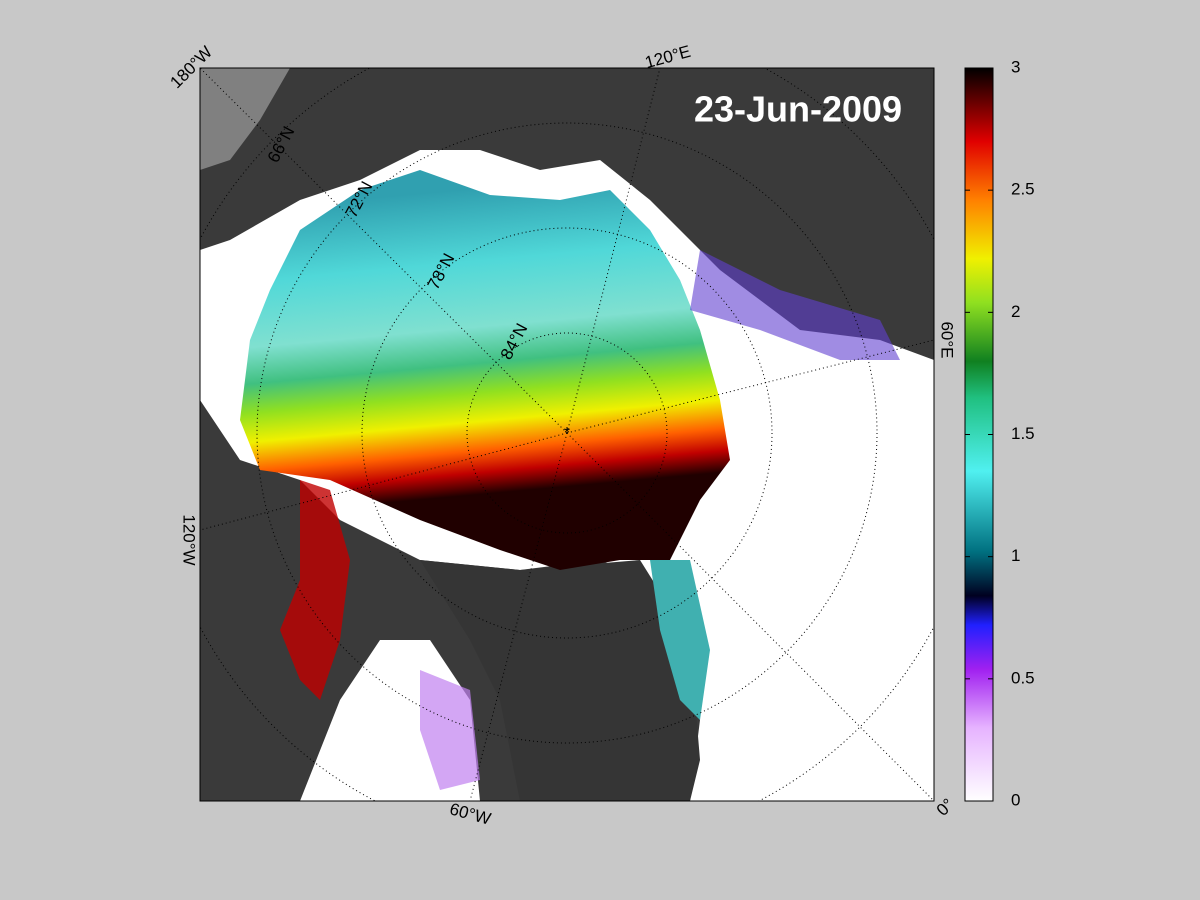 The height and width of the screenshot is (900, 1200). Describe the element at coordinates (1023, 433) in the screenshot. I see `colorbar-tick-label: 1.5` at that location.